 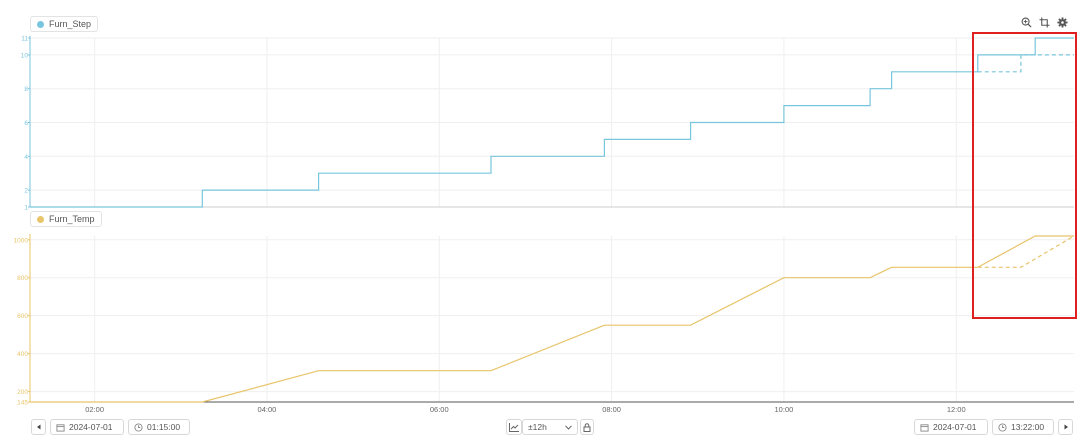 What do you see at coordinates (1024, 175) in the screenshot?
I see `highlight-box` at bounding box center [1024, 175].